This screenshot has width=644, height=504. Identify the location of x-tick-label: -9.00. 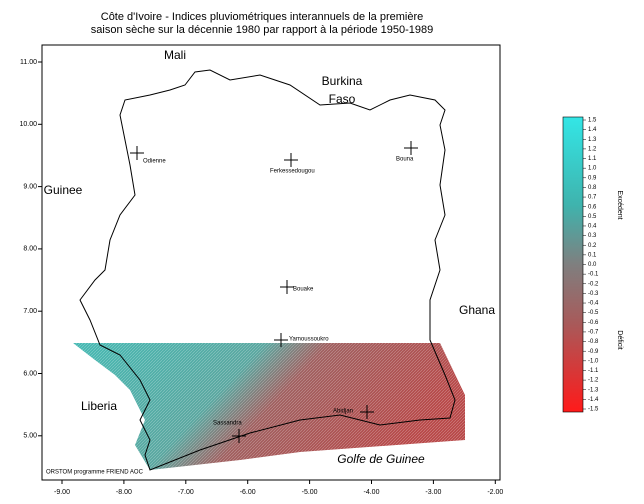
(62, 492).